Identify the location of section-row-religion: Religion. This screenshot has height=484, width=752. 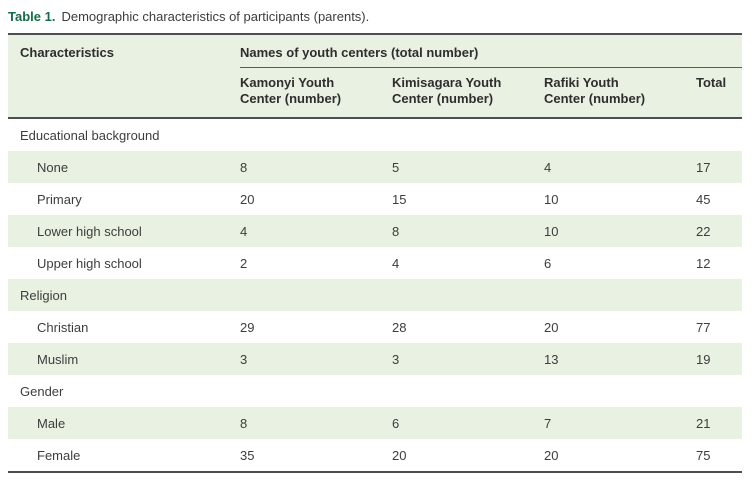
(375, 295).